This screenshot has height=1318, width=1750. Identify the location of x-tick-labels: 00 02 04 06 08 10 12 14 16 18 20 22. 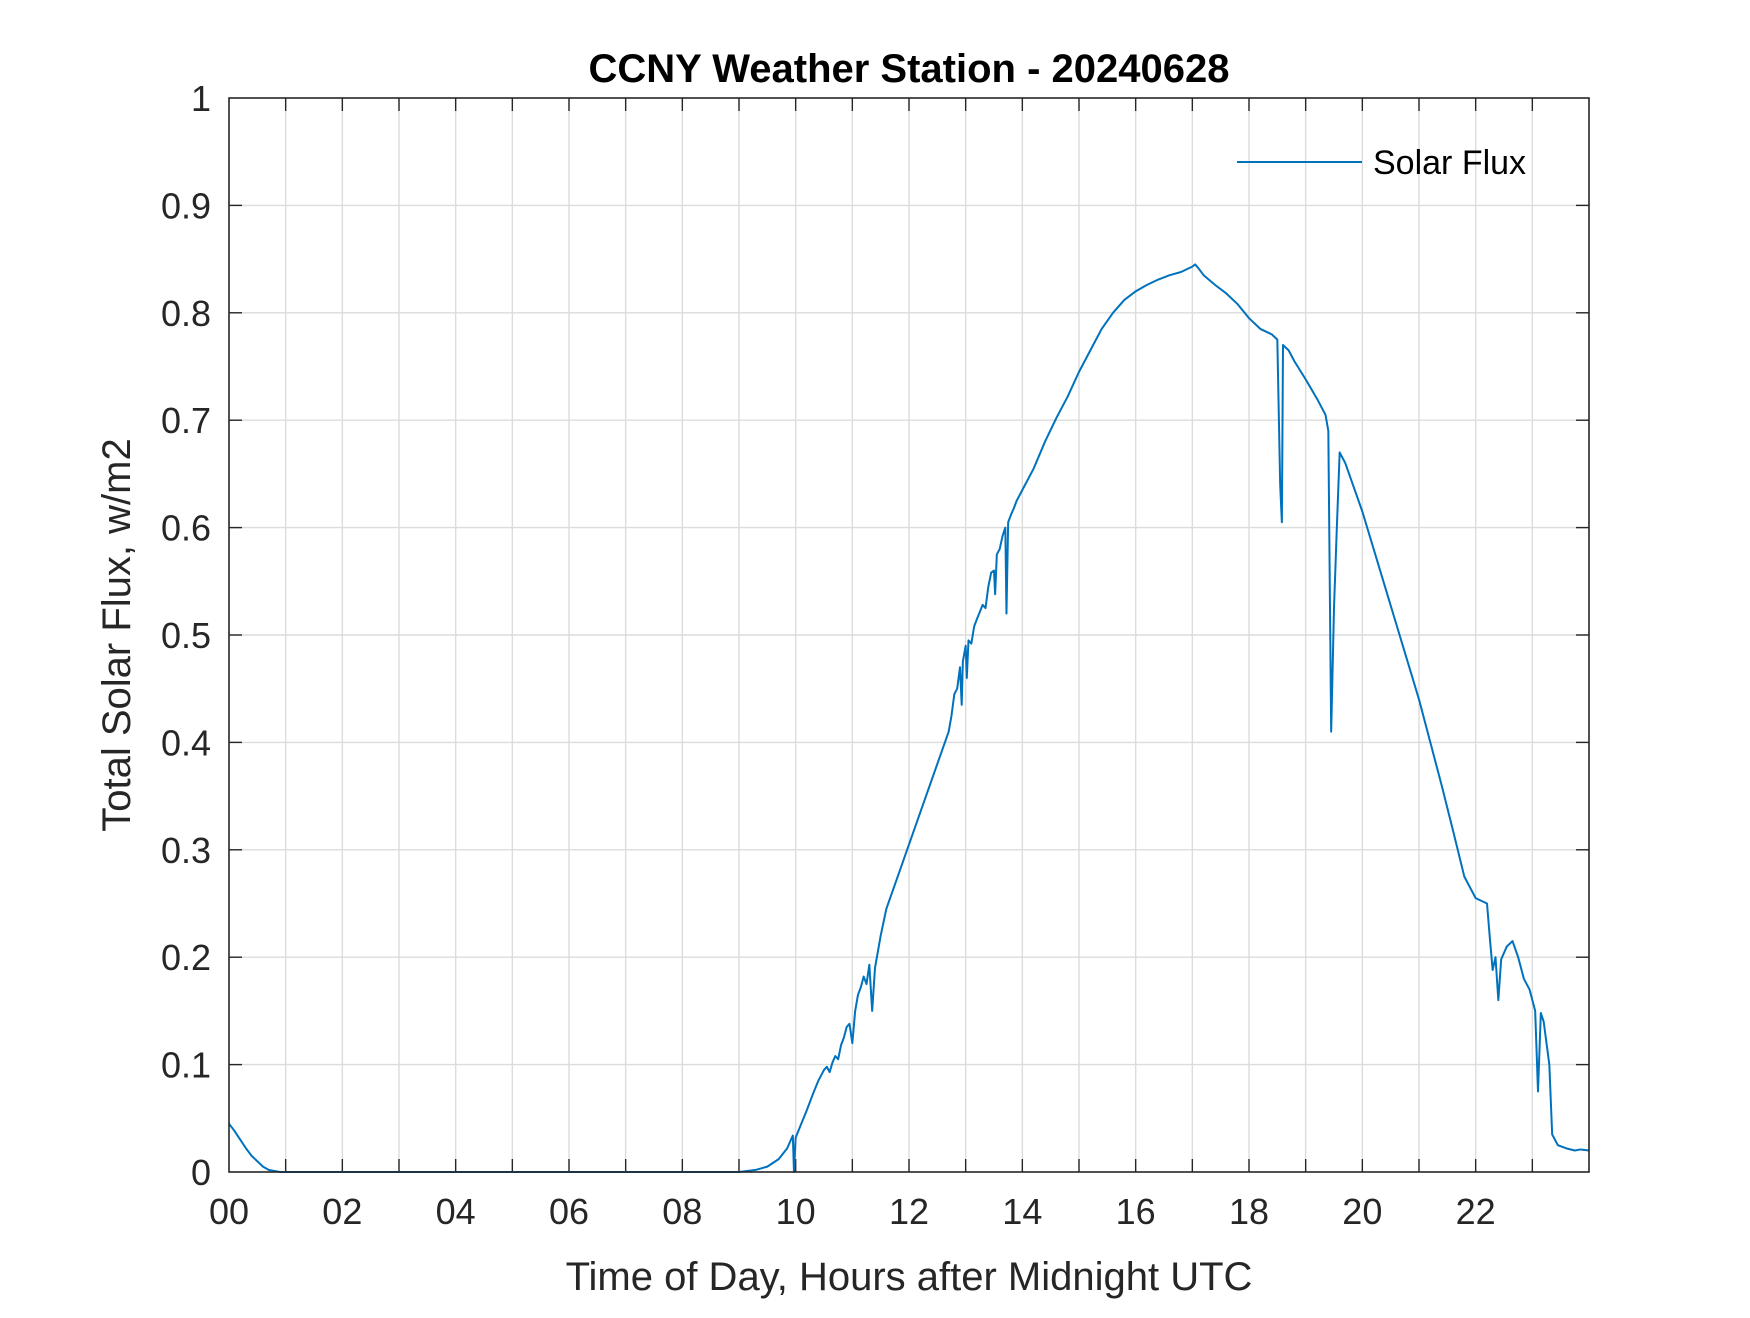
(852, 1211).